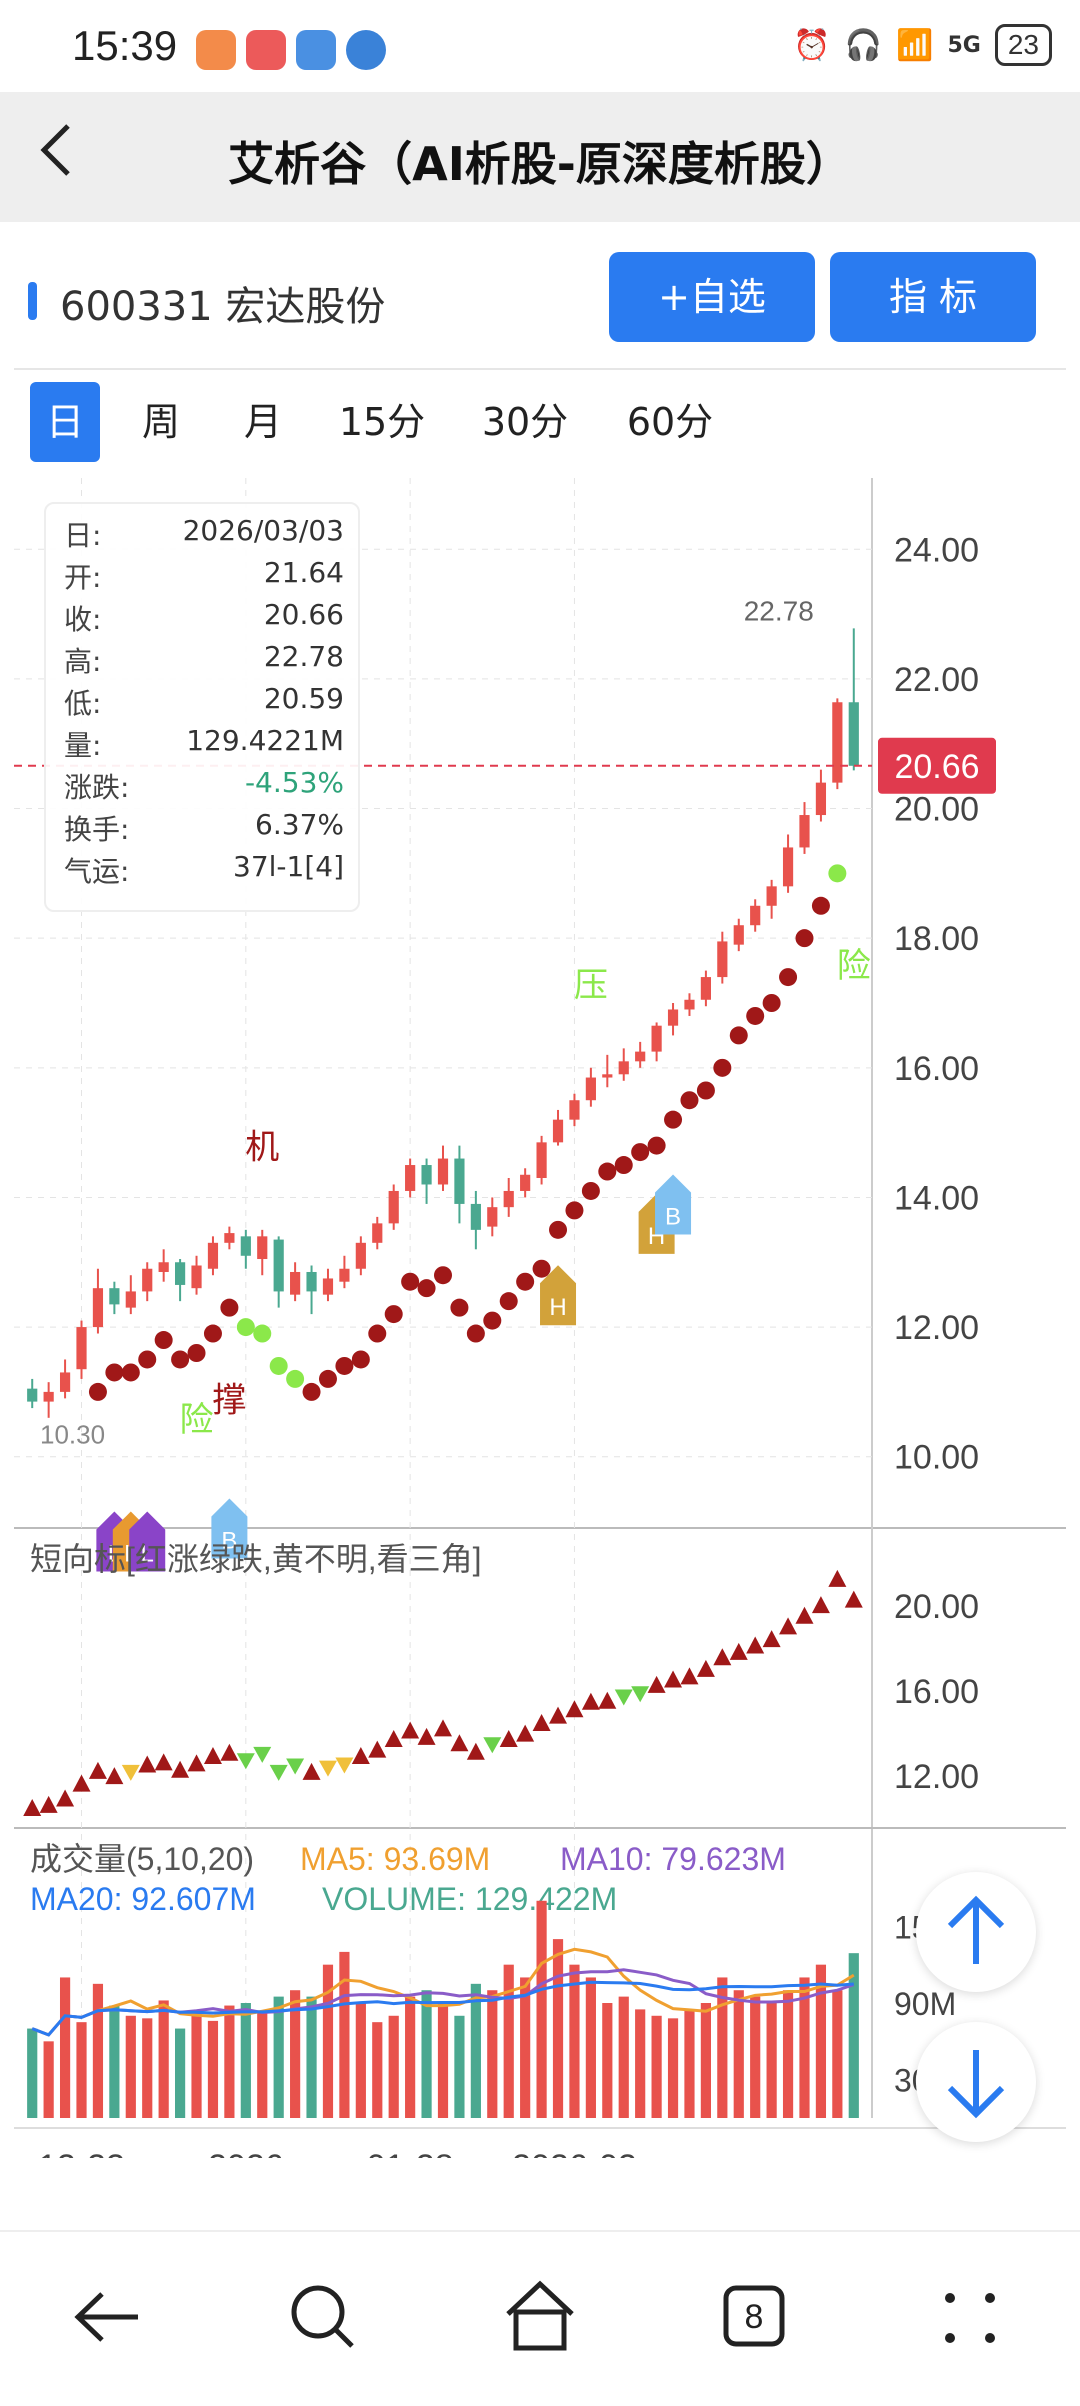 The image size is (1080, 2406). Describe the element at coordinates (204, 785) in the screenshot. I see `info-row-change: 涨跌: -4.53%` at that location.